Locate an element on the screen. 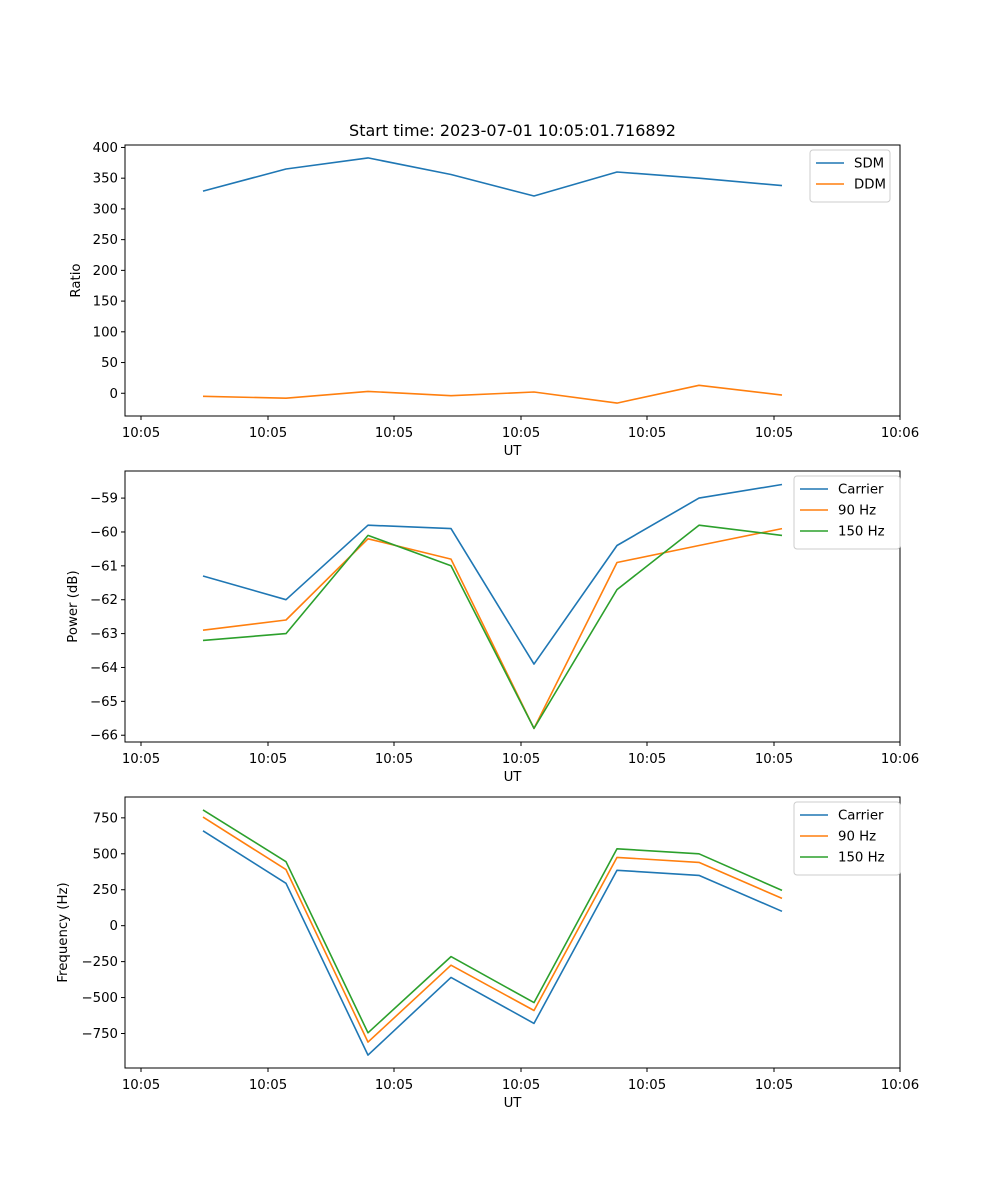  y-tick-label: −64 is located at coordinates (104, 668).